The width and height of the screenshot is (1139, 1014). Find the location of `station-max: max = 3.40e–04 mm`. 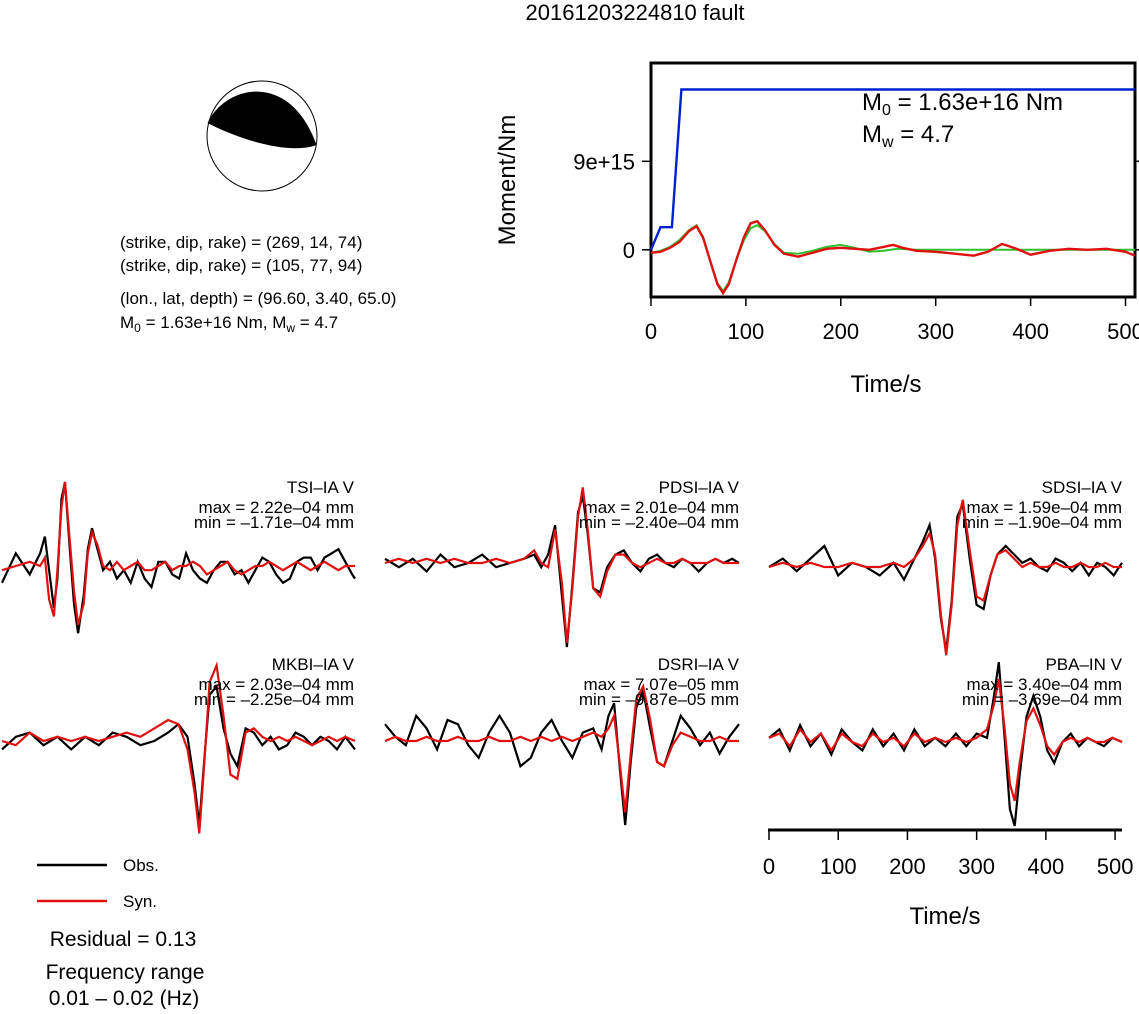

station-max: max = 3.40e–04 mm is located at coordinates (1044, 684).